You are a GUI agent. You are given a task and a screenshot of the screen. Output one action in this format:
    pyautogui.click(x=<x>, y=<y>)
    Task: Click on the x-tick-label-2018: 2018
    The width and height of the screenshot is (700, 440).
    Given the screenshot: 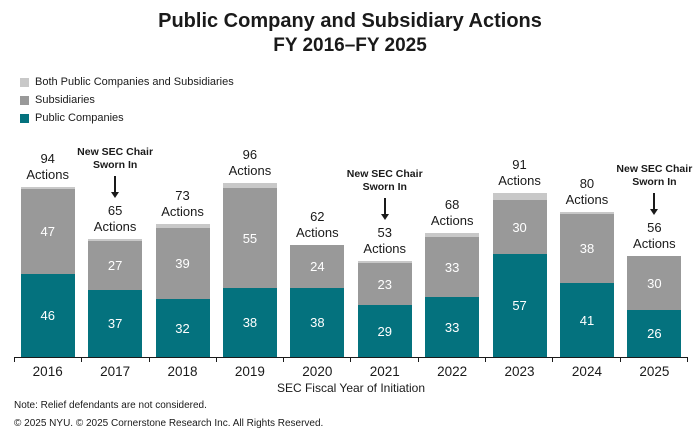 What is the action you would take?
    pyautogui.click(x=182, y=371)
    